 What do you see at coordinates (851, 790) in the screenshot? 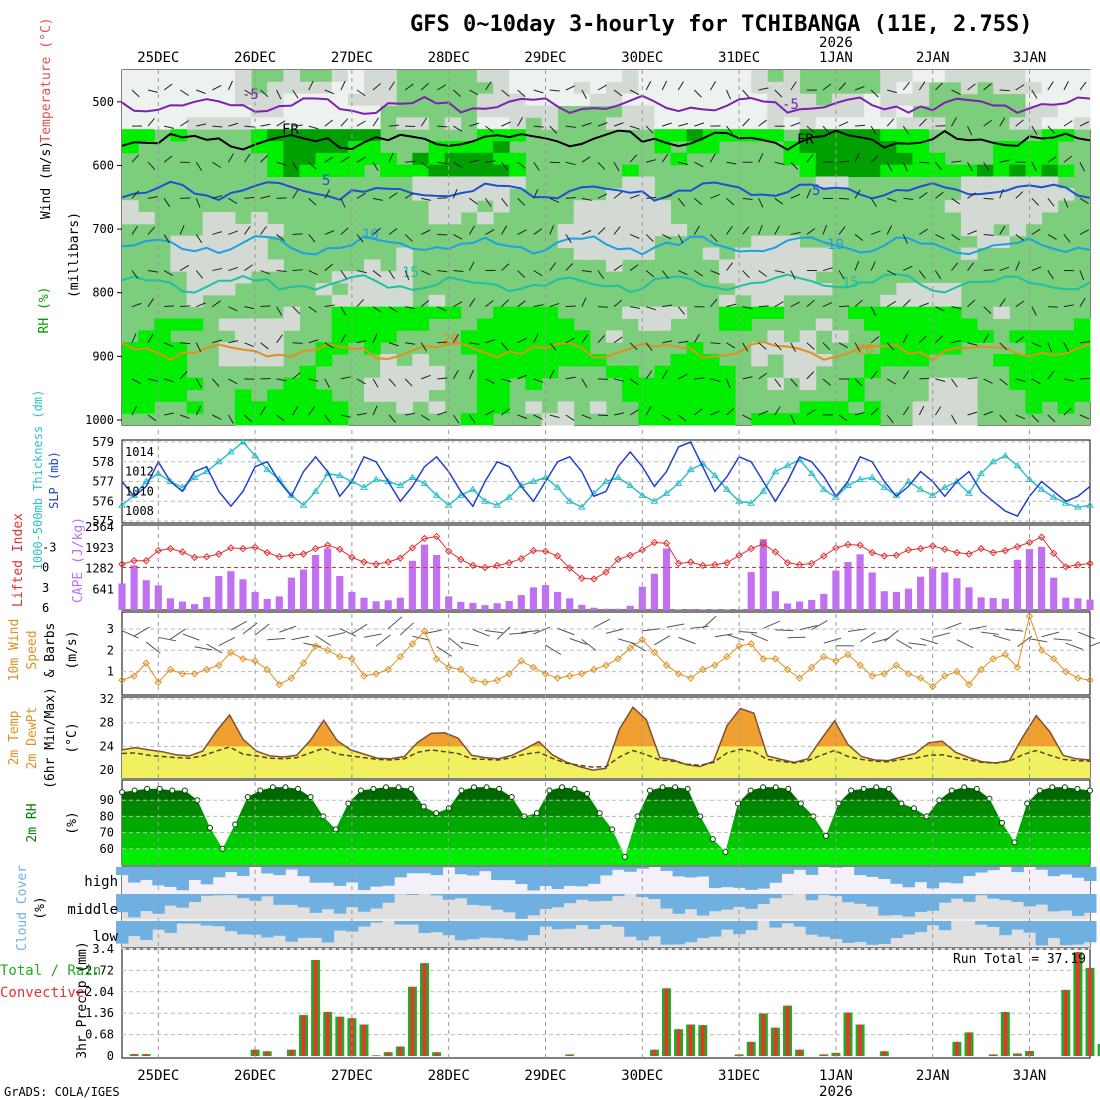
I see `rh2m-point` at bounding box center [851, 790].